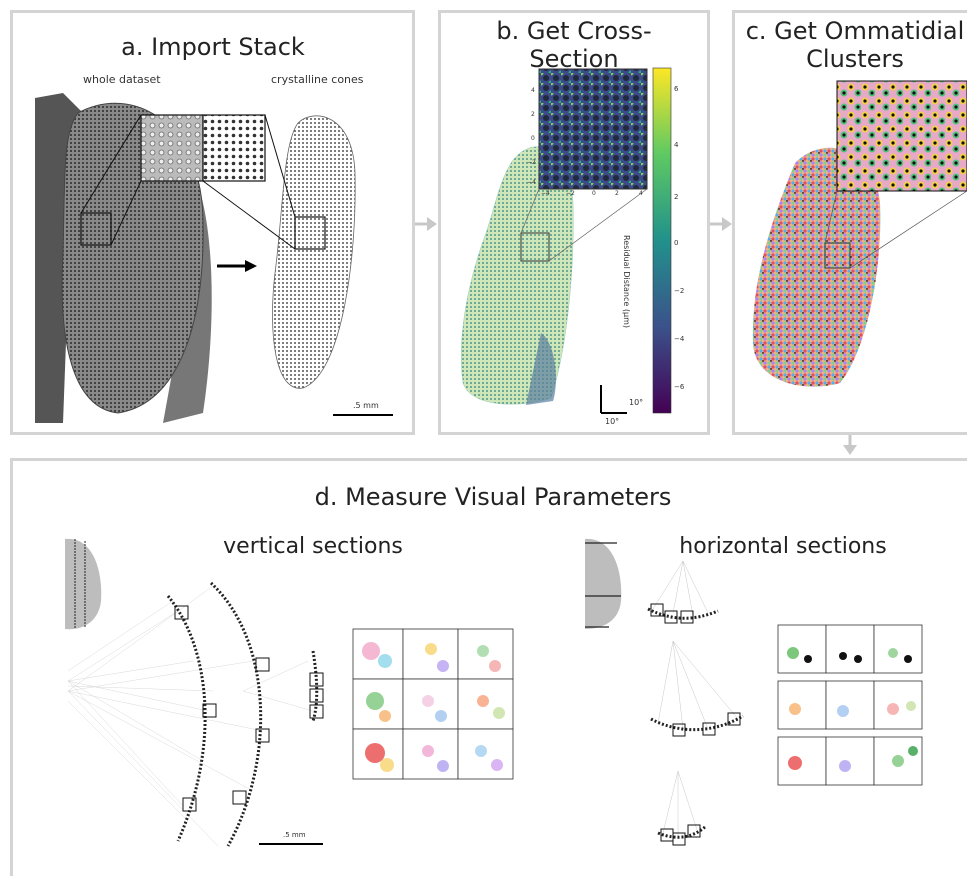 The height and width of the screenshot is (876, 967). Describe the element at coordinates (676, 197) in the screenshot. I see `colorbar-tick-3: 2` at that location.